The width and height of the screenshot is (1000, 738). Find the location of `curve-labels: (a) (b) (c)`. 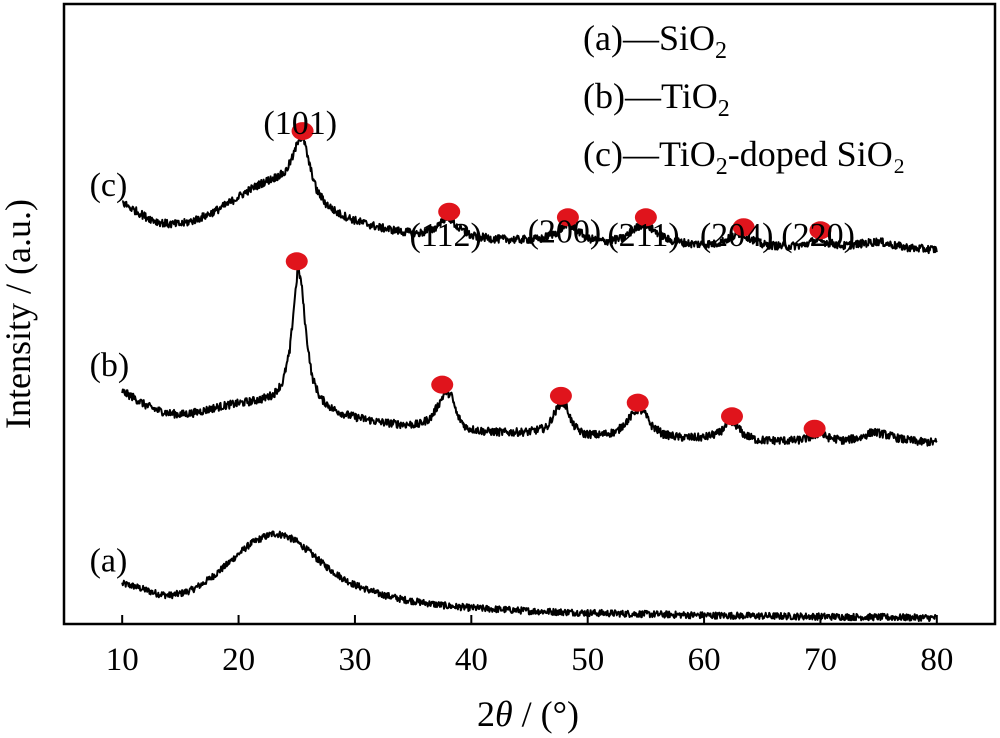

curve-labels: (a) (b) (c) is located at coordinates (110, 373).